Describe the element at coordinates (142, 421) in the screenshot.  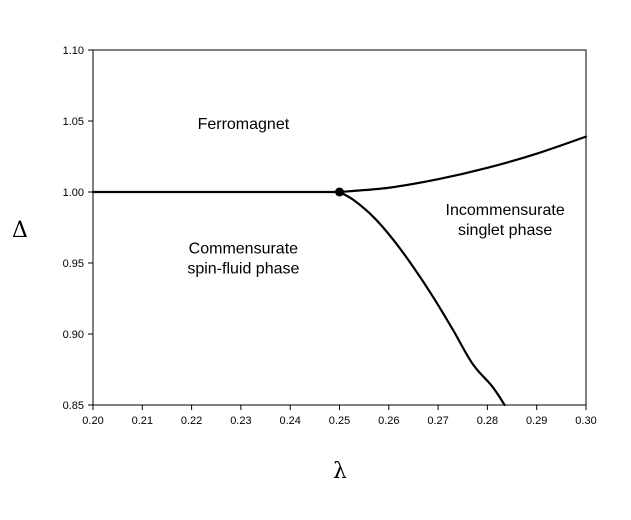
I see `x-tick-label: 0.21` at that location.